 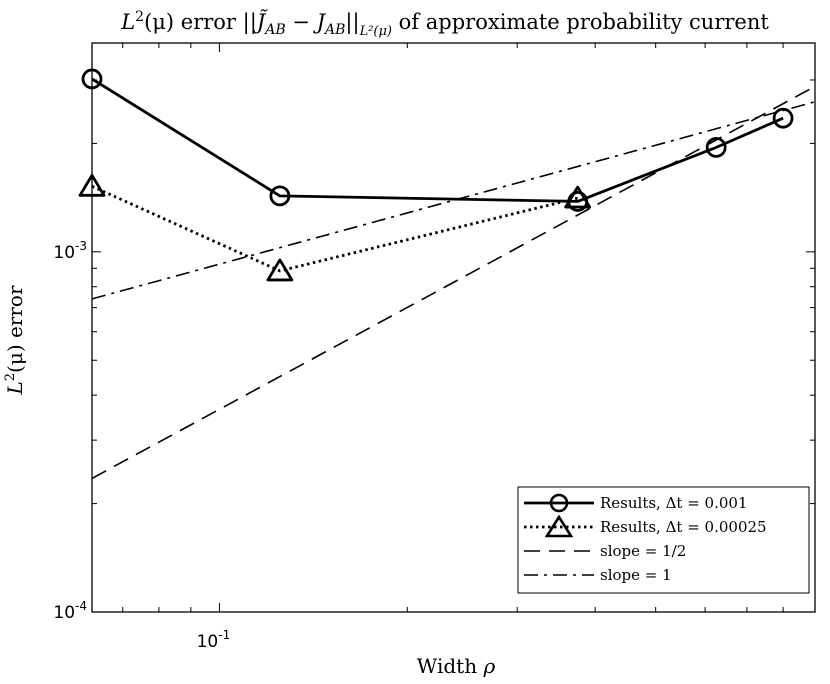 What do you see at coordinates (127, 22) in the screenshot?
I see `title-l: L` at bounding box center [127, 22].